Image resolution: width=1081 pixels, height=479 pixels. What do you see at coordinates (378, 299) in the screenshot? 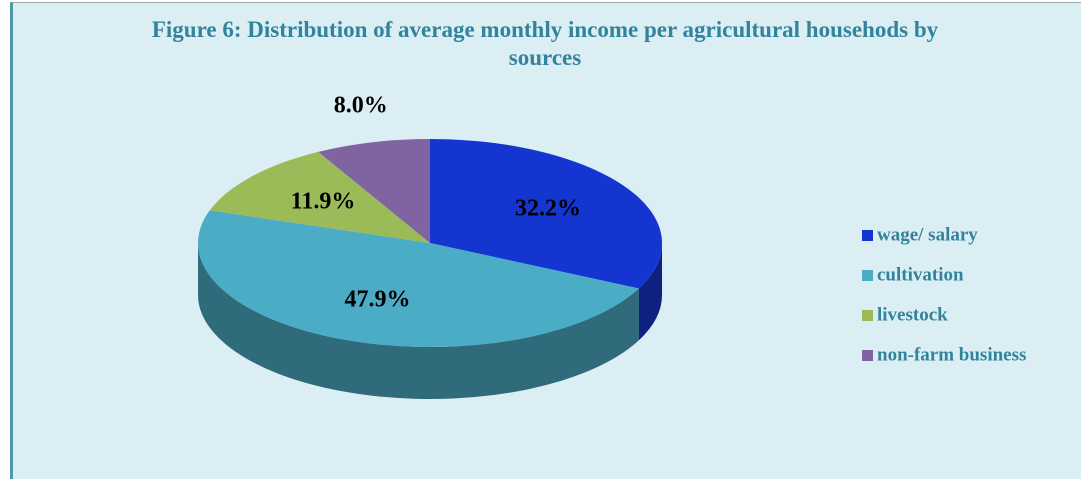
I see `data-label: 47.9%` at bounding box center [378, 299].